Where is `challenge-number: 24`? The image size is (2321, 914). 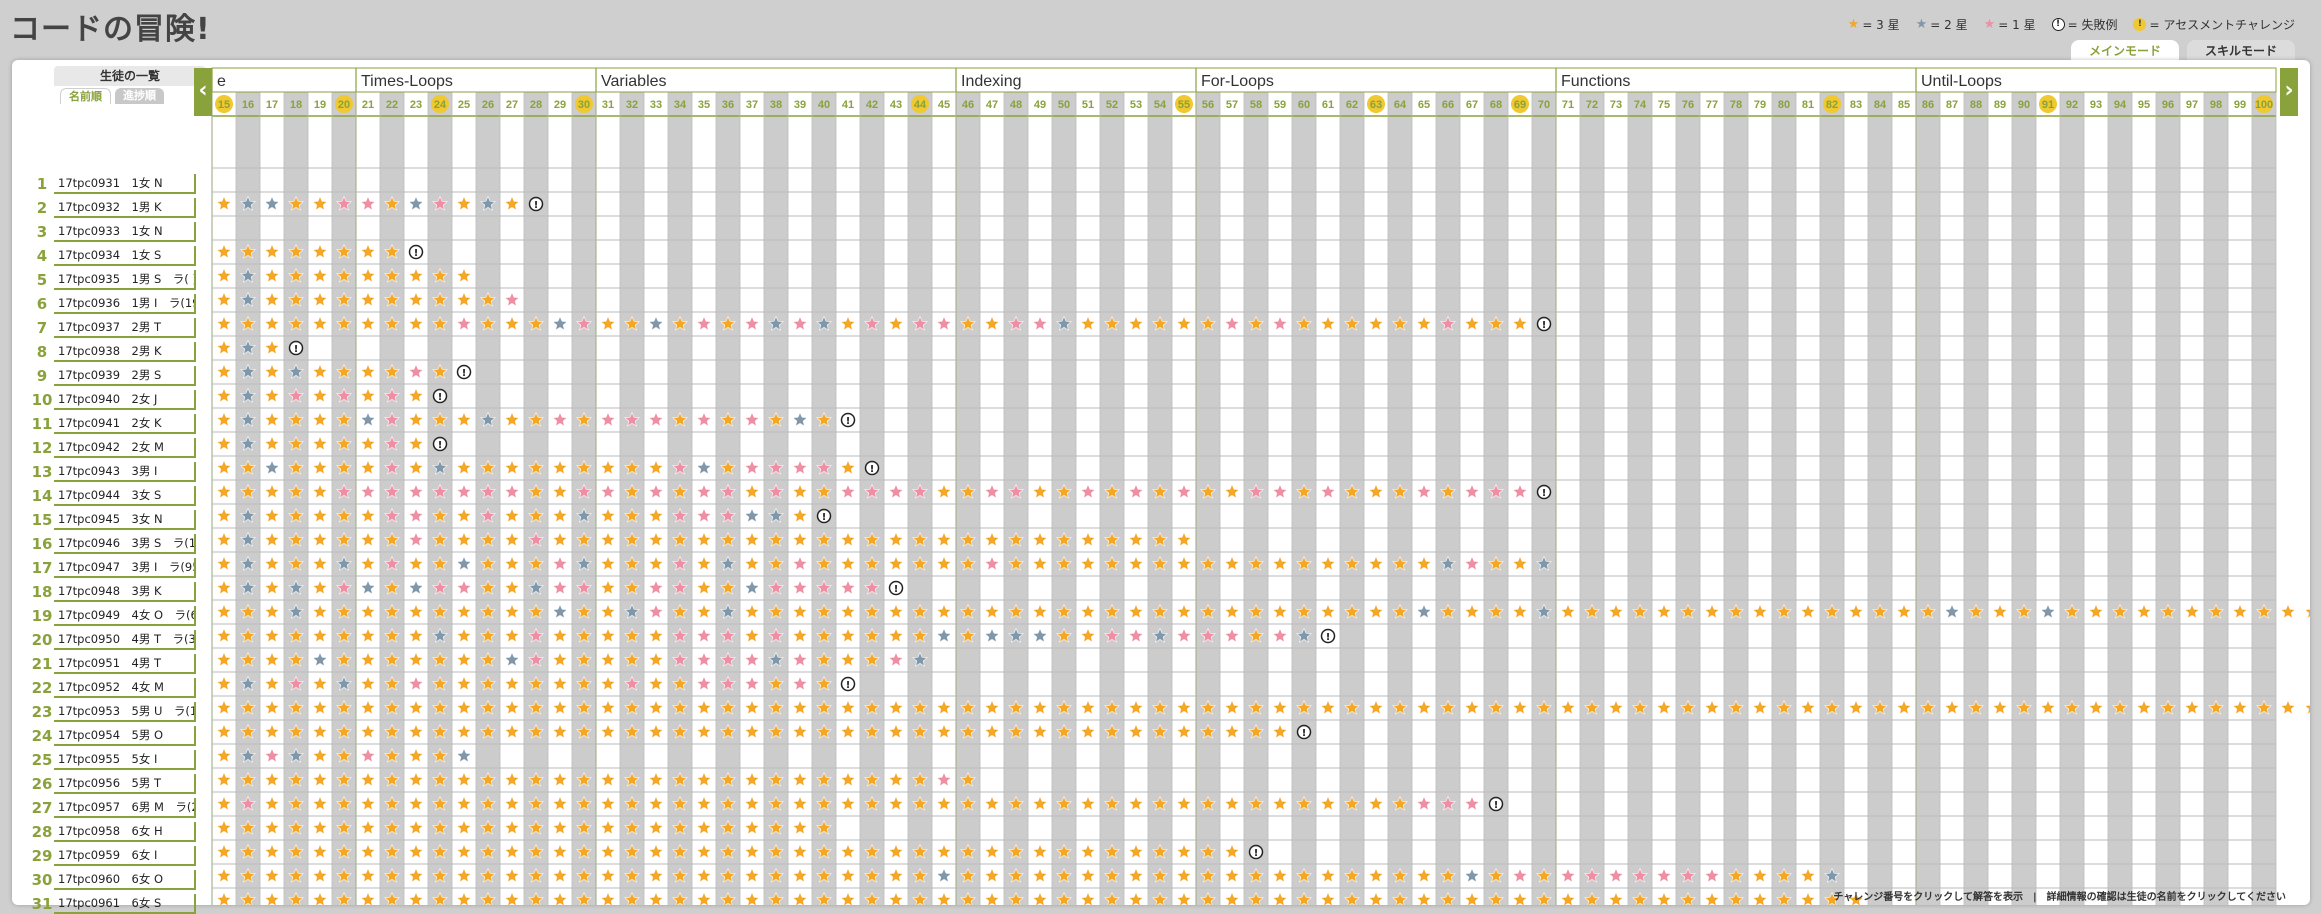 challenge-number: 24 is located at coordinates (440, 105).